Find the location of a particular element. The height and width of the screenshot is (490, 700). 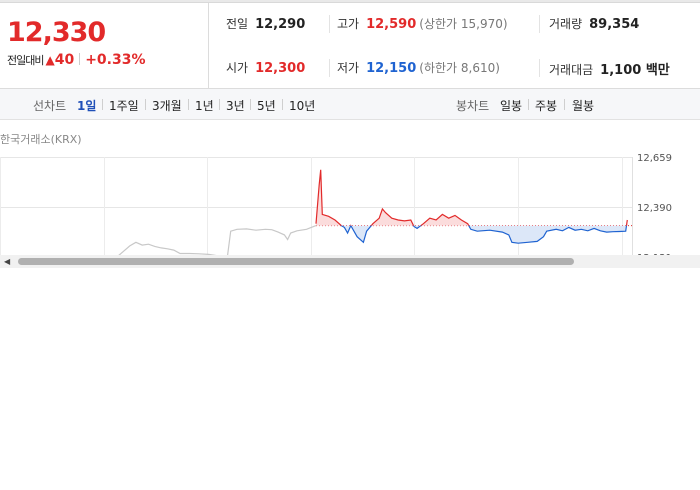

stat-volume: 거래량 89,354 is located at coordinates (594, 23).